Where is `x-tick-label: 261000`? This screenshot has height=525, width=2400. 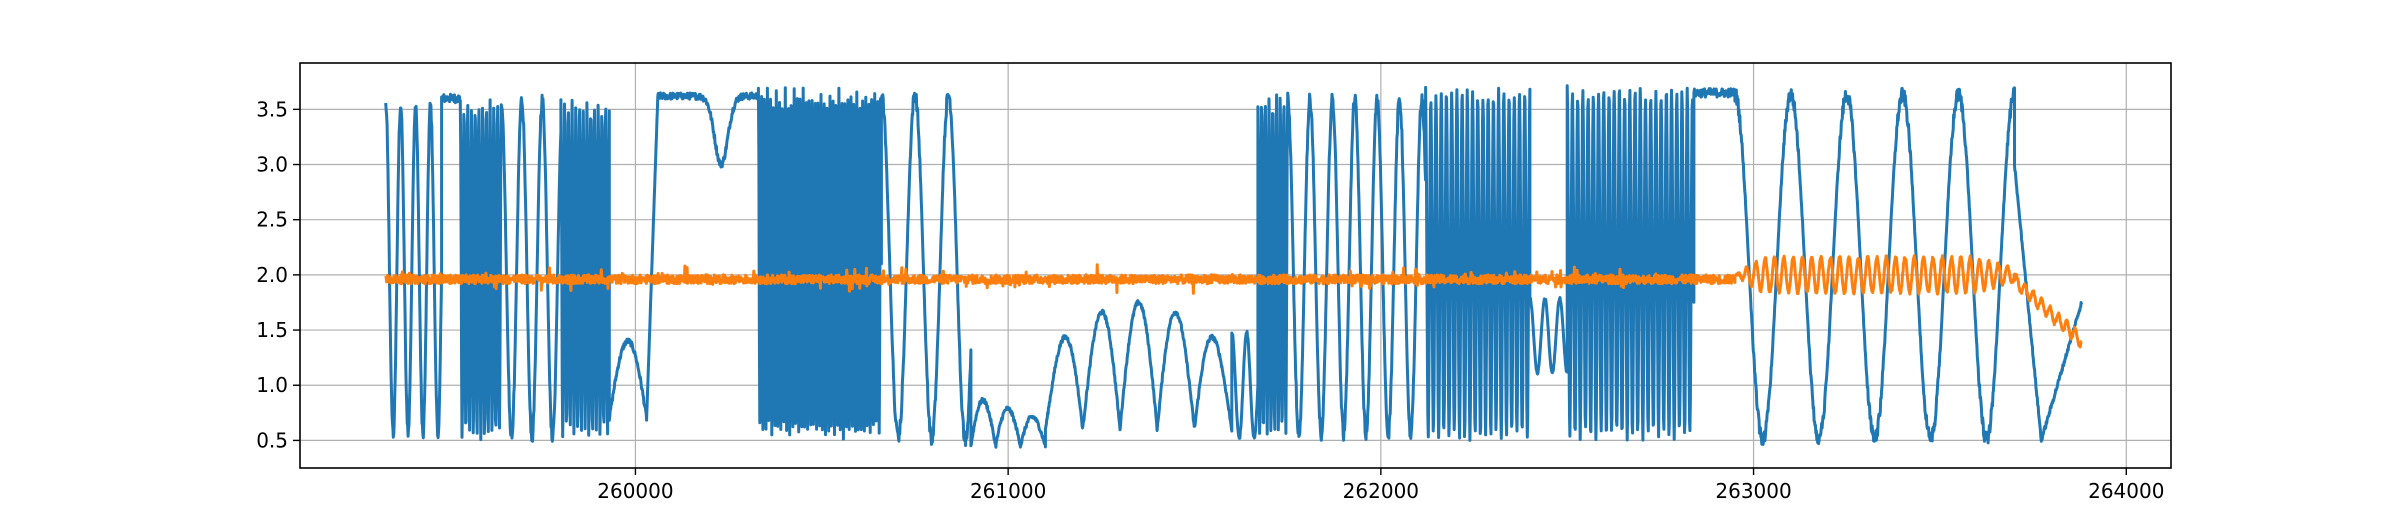 x-tick-label: 261000 is located at coordinates (1008, 491).